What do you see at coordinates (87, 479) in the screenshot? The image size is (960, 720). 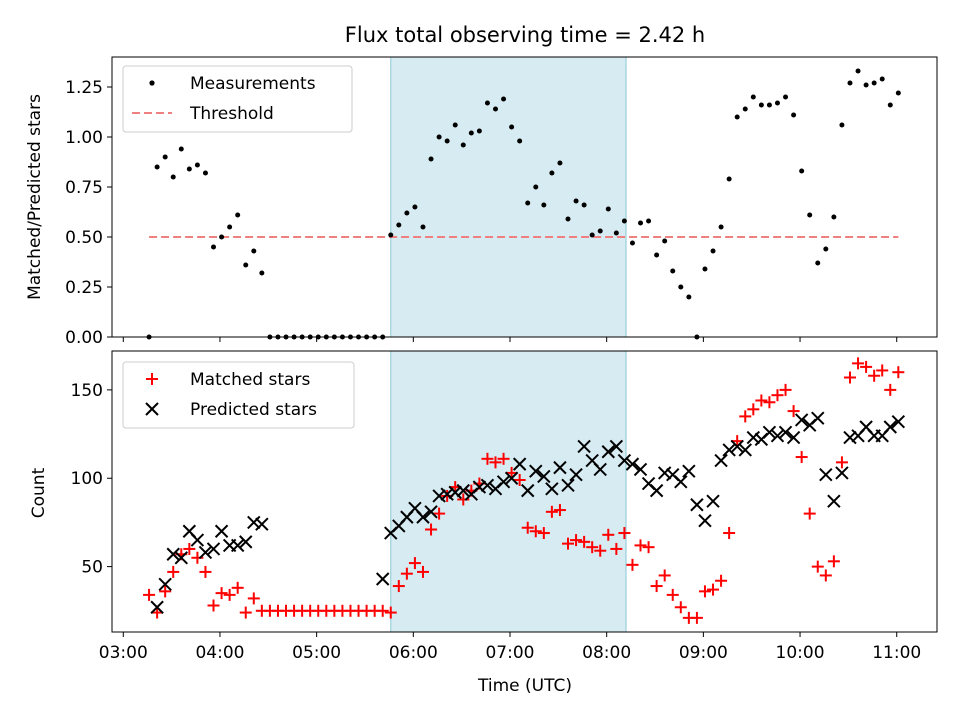 I see `y-tick-label: 100` at bounding box center [87, 479].